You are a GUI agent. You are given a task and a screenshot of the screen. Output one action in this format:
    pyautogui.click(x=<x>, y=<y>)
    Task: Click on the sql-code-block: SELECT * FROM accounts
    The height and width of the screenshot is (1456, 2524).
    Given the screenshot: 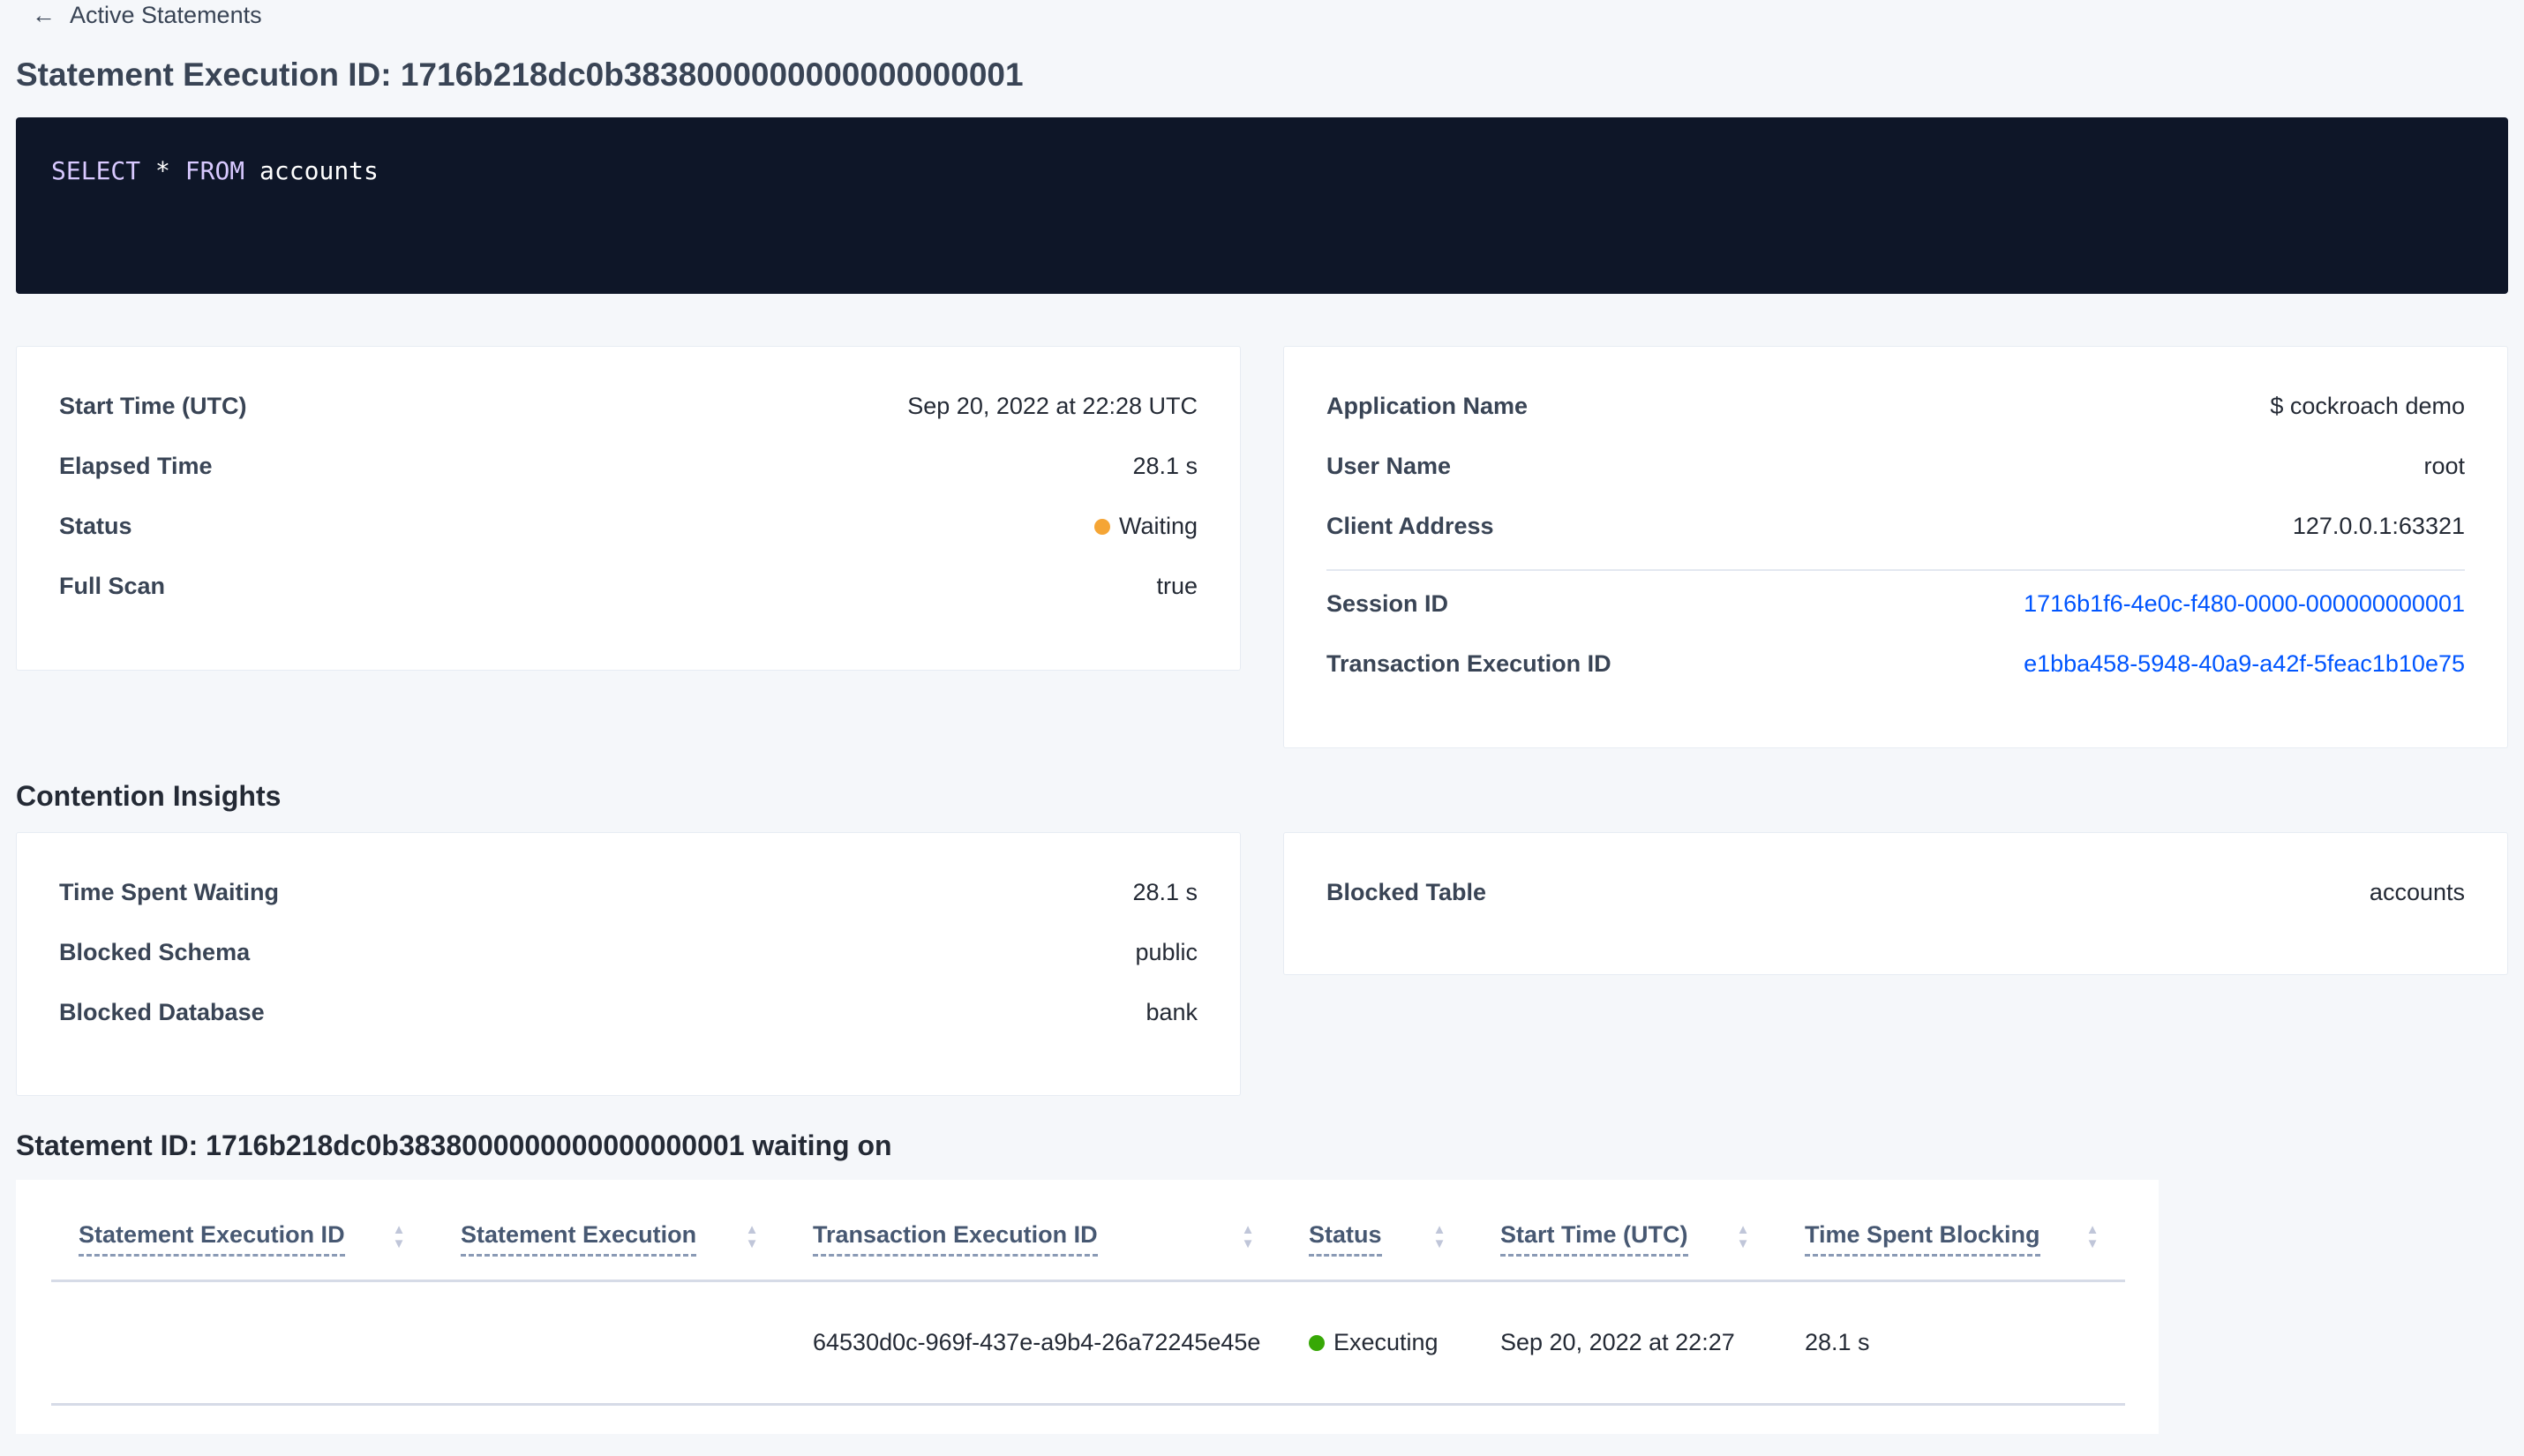 What is the action you would take?
    pyautogui.click(x=1262, y=205)
    